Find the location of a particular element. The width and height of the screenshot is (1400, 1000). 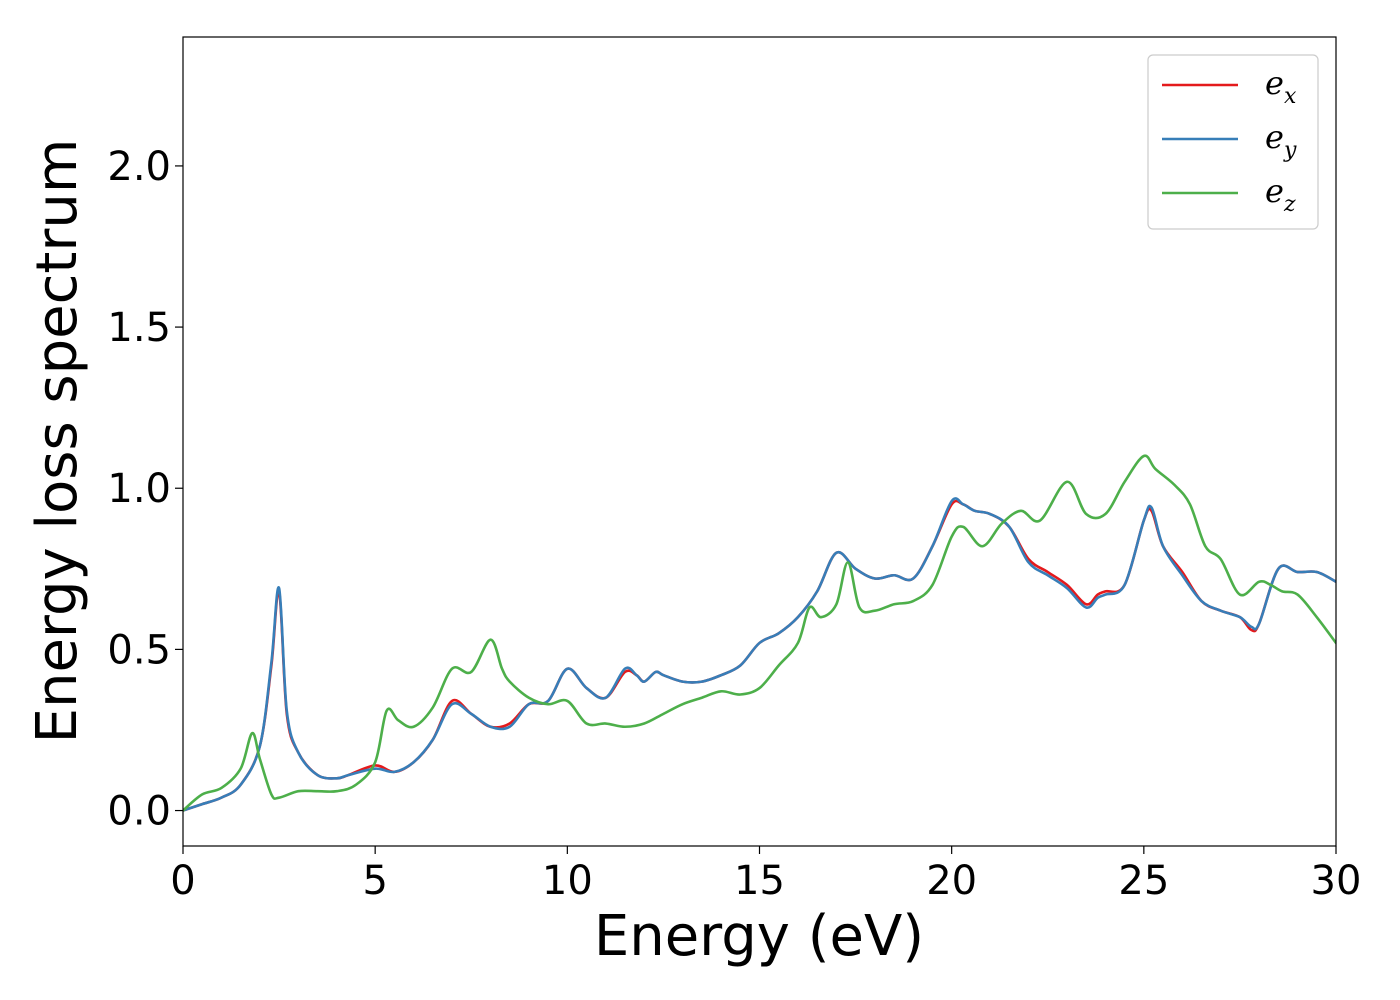

x-tick-label: 15 is located at coordinates (759, 881).